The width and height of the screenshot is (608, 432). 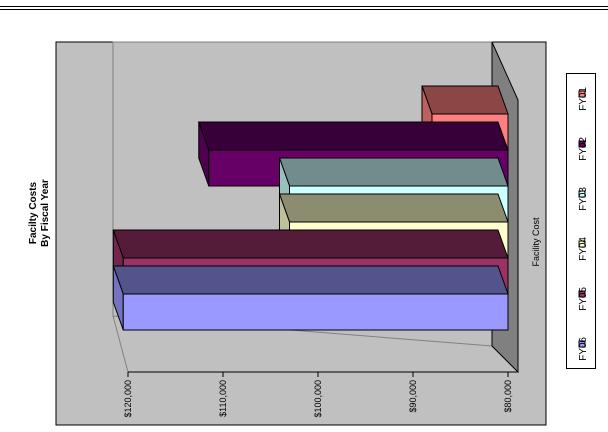 What do you see at coordinates (583, 199) in the screenshot?
I see `legend-label-fy03: FY03` at bounding box center [583, 199].